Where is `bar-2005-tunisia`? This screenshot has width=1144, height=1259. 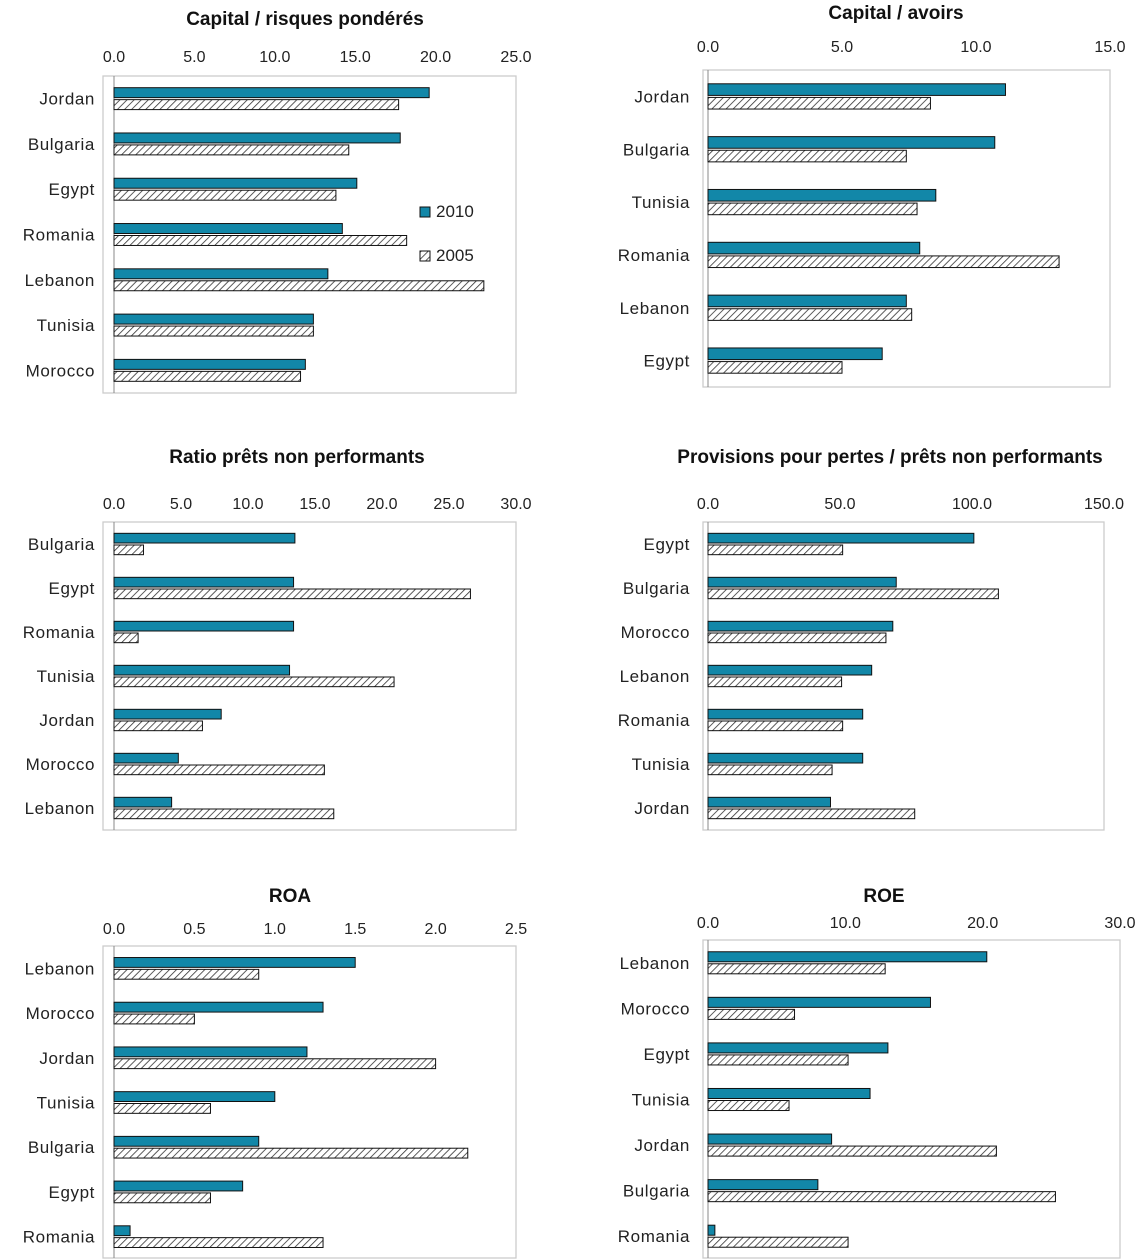
bar-2005-tunisia is located at coordinates (162, 1108).